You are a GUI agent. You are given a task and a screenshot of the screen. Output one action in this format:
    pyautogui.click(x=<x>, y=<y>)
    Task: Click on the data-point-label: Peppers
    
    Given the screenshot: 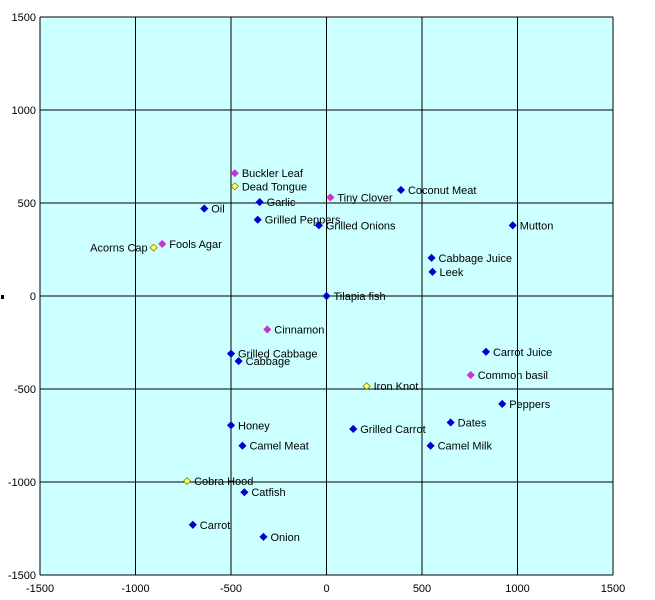 What is the action you would take?
    pyautogui.click(x=529, y=405)
    